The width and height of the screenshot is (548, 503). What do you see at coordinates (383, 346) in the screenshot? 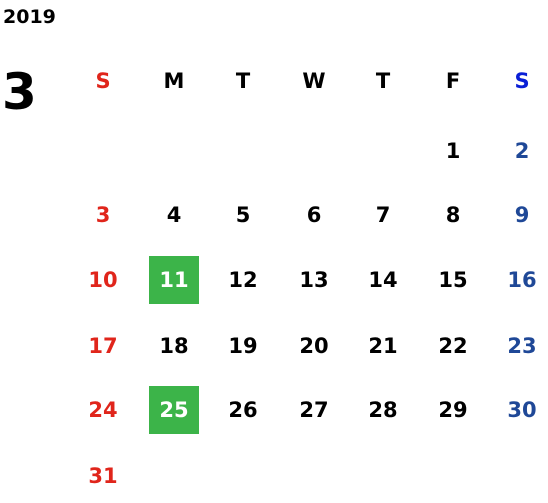
I see `day: 21` at bounding box center [383, 346].